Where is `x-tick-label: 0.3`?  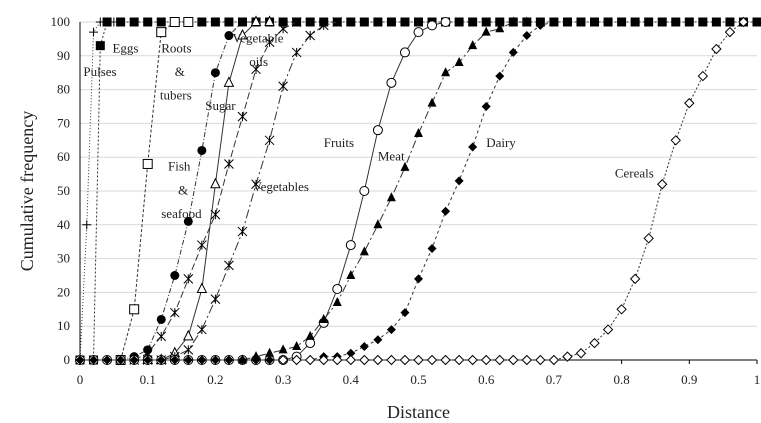
x-tick-label: 0.3 is located at coordinates (283, 379).